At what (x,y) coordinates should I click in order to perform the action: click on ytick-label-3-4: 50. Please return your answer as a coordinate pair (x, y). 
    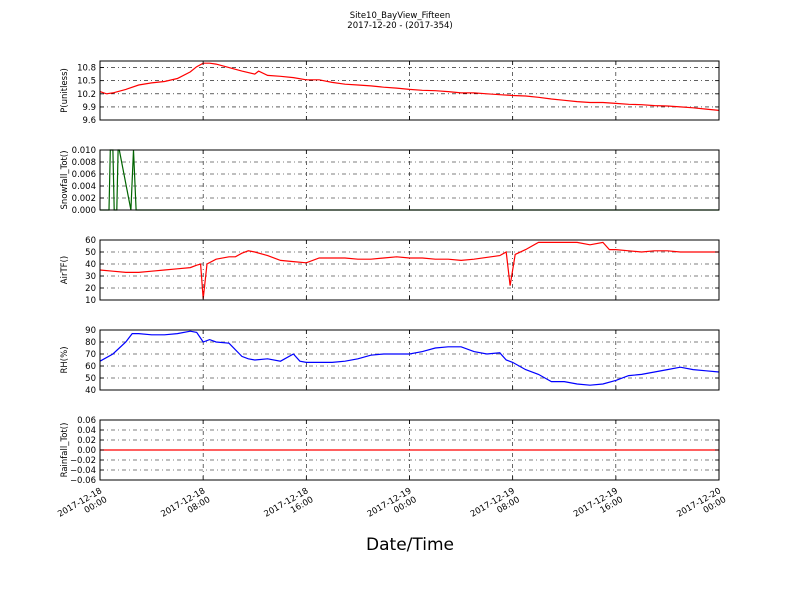
    Looking at the image, I should click on (90, 253).